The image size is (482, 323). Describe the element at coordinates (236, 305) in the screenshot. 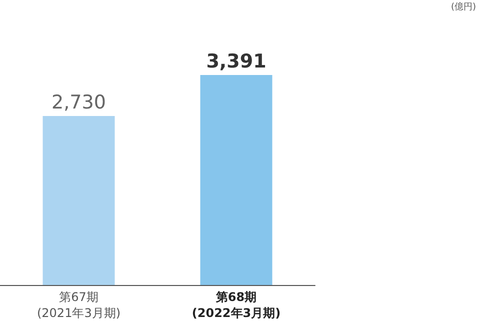

I see `x-tick-label: 第68期 (2022年3月期)` at that location.